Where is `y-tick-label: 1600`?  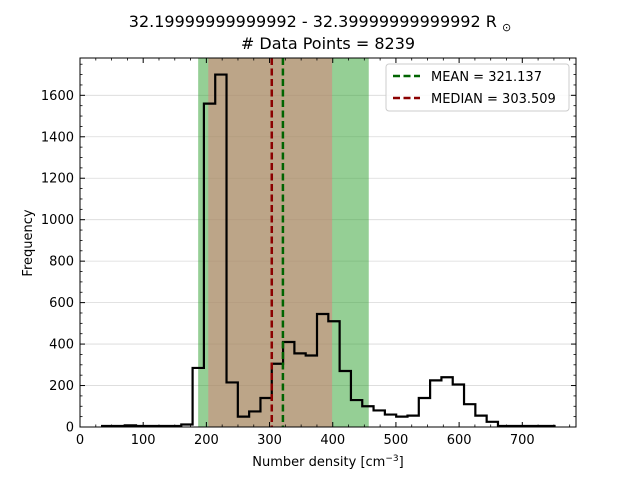
y-tick-label: 1600 is located at coordinates (57, 96).